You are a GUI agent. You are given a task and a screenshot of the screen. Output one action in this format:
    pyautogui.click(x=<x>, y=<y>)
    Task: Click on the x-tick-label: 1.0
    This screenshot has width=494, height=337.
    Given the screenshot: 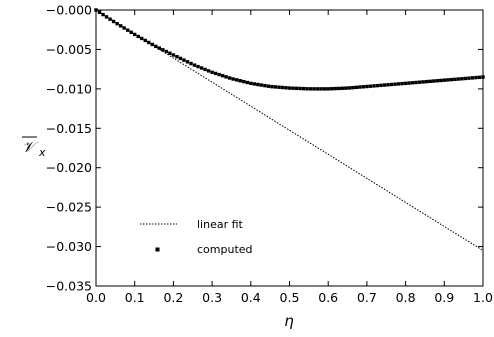 What is the action you would take?
    pyautogui.click(x=483, y=297)
    